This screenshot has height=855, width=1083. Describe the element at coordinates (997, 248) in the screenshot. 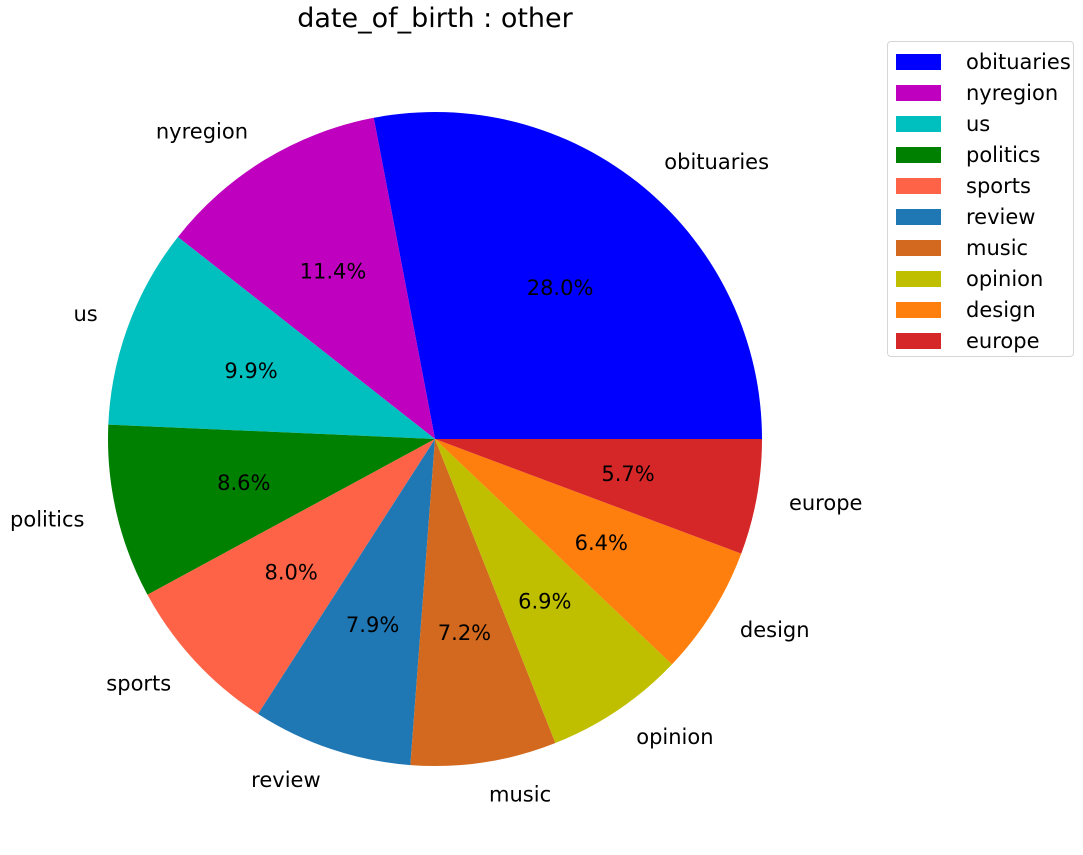

I see `legend-label-music: music` at that location.